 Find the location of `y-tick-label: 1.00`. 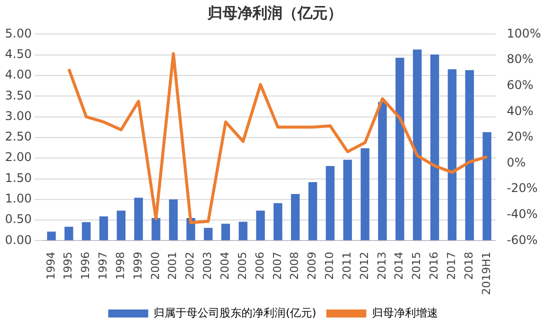

y-tick-label: 1.00 is located at coordinates (18, 199).